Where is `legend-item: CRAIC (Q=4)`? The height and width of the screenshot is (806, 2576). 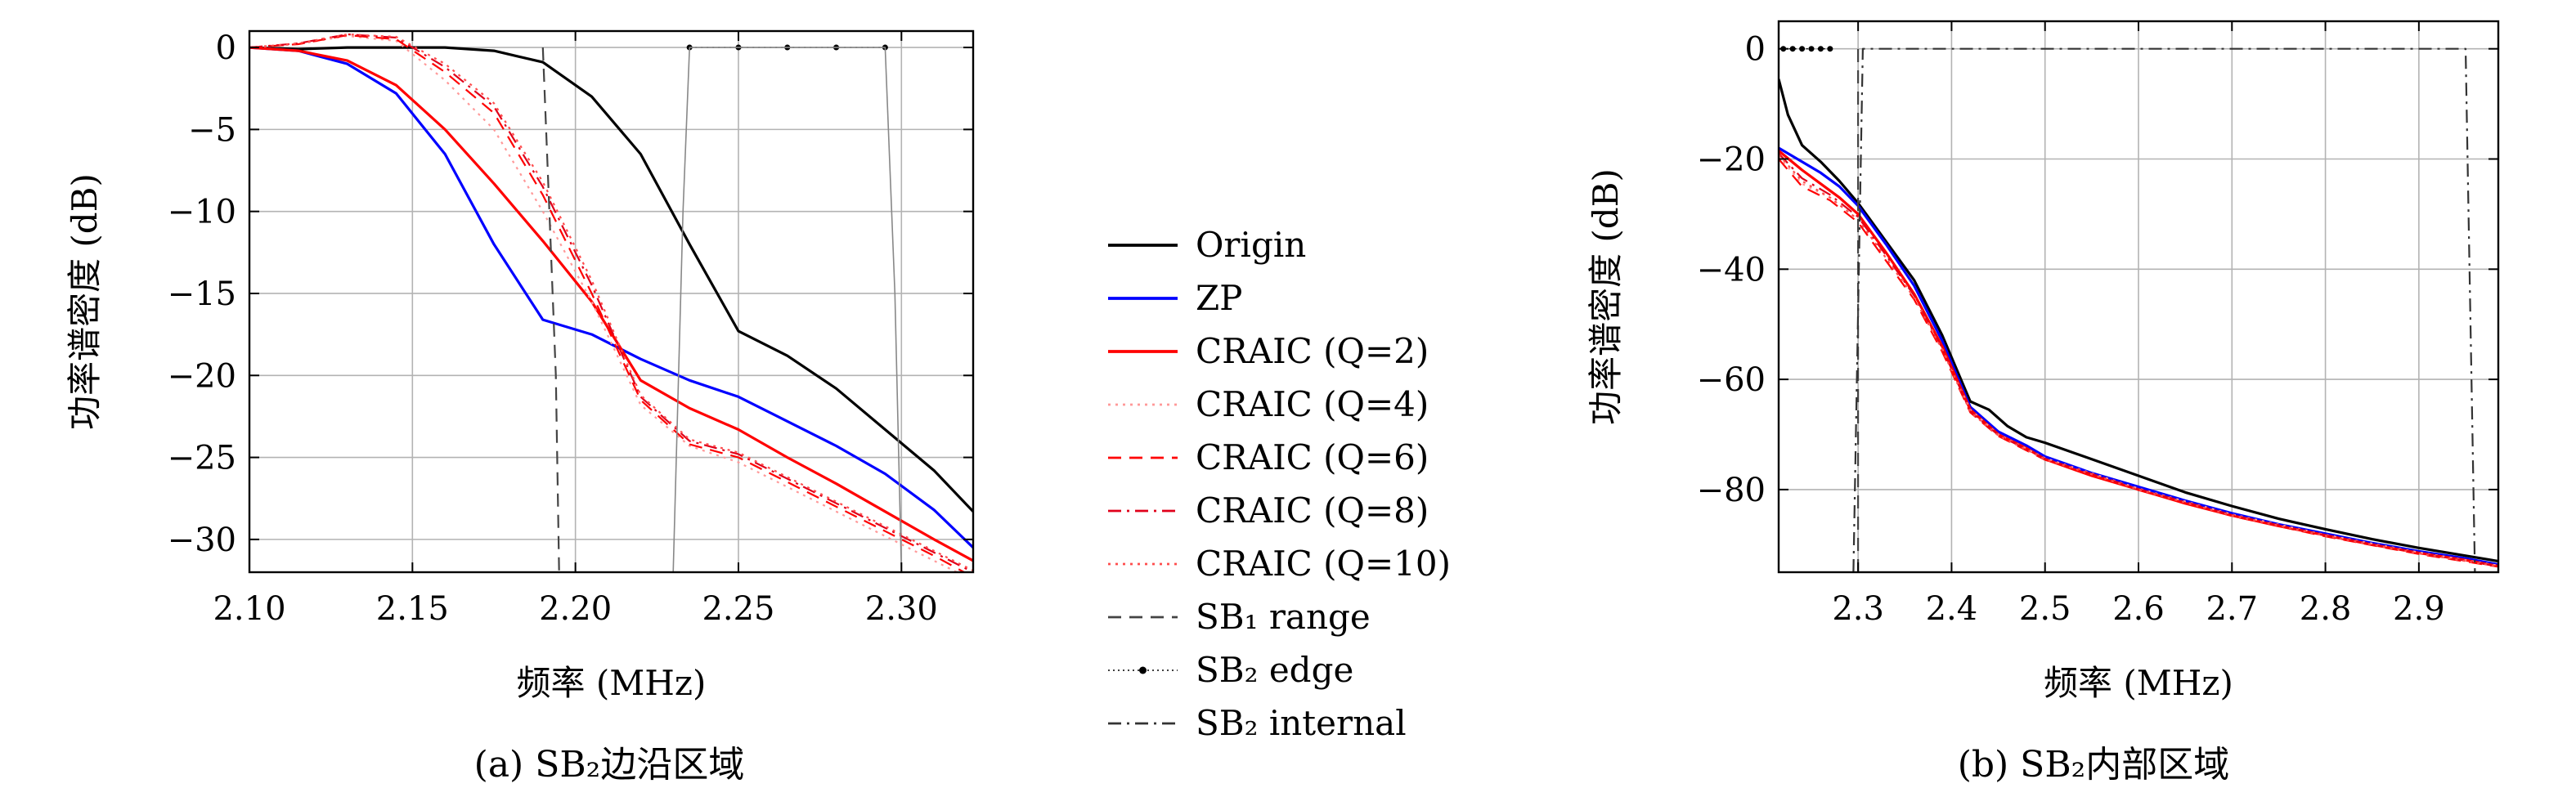
legend-item: CRAIC (Q=4) is located at coordinates (1268, 404).